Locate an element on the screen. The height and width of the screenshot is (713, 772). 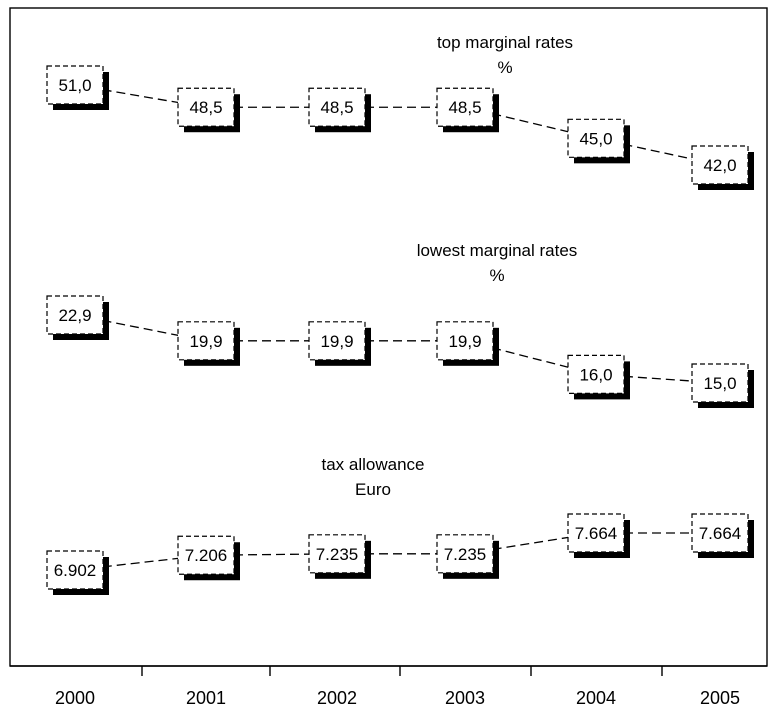
data-point: 45,0 is located at coordinates (598, 141).